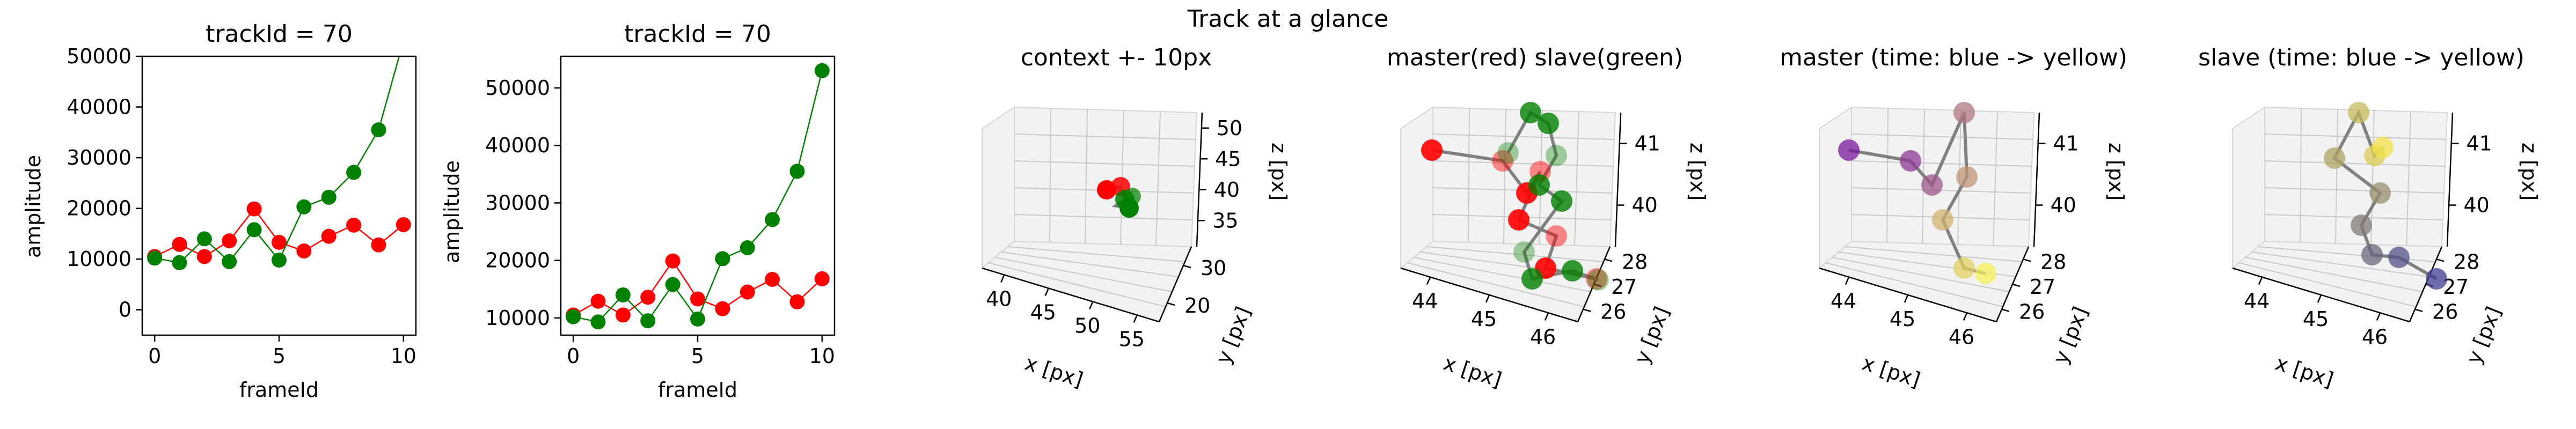 The image size is (2576, 429). What do you see at coordinates (99, 208) in the screenshot?
I see `y-tick-label: 20000` at bounding box center [99, 208].